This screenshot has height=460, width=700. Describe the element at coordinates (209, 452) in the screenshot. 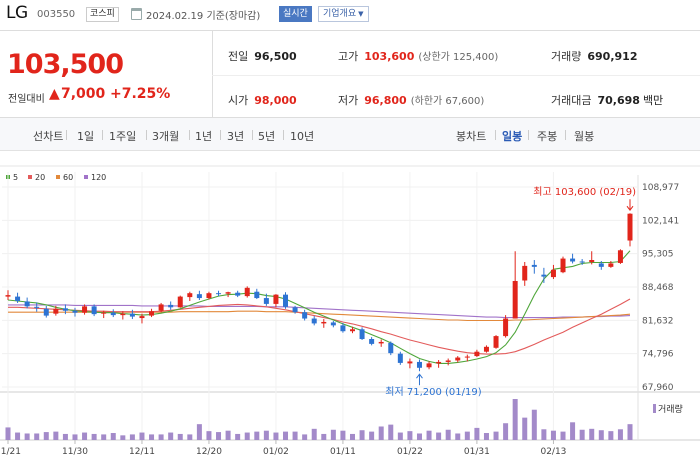

I see `x-tick-label: 12/20` at that location.